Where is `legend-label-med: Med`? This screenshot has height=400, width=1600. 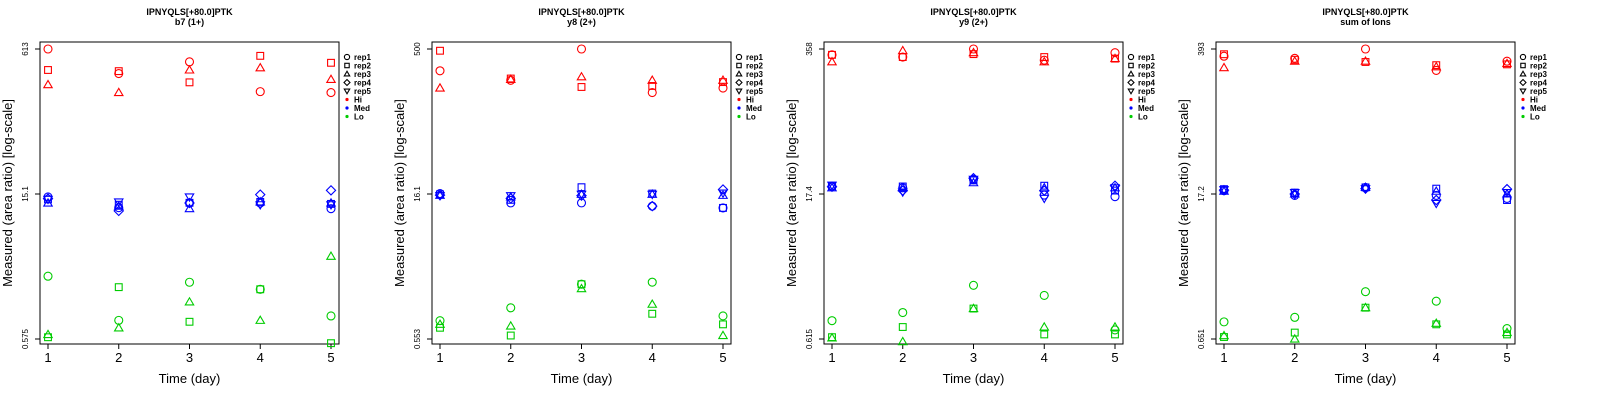
legend-label-med: Med is located at coordinates (362, 108).